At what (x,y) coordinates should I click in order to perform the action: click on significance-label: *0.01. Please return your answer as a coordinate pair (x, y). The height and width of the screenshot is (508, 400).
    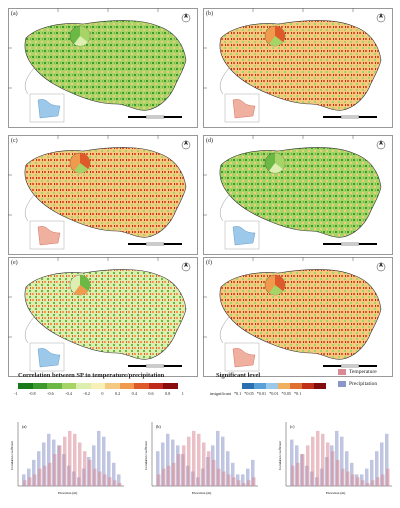
    Looking at the image, I should click on (274, 393).